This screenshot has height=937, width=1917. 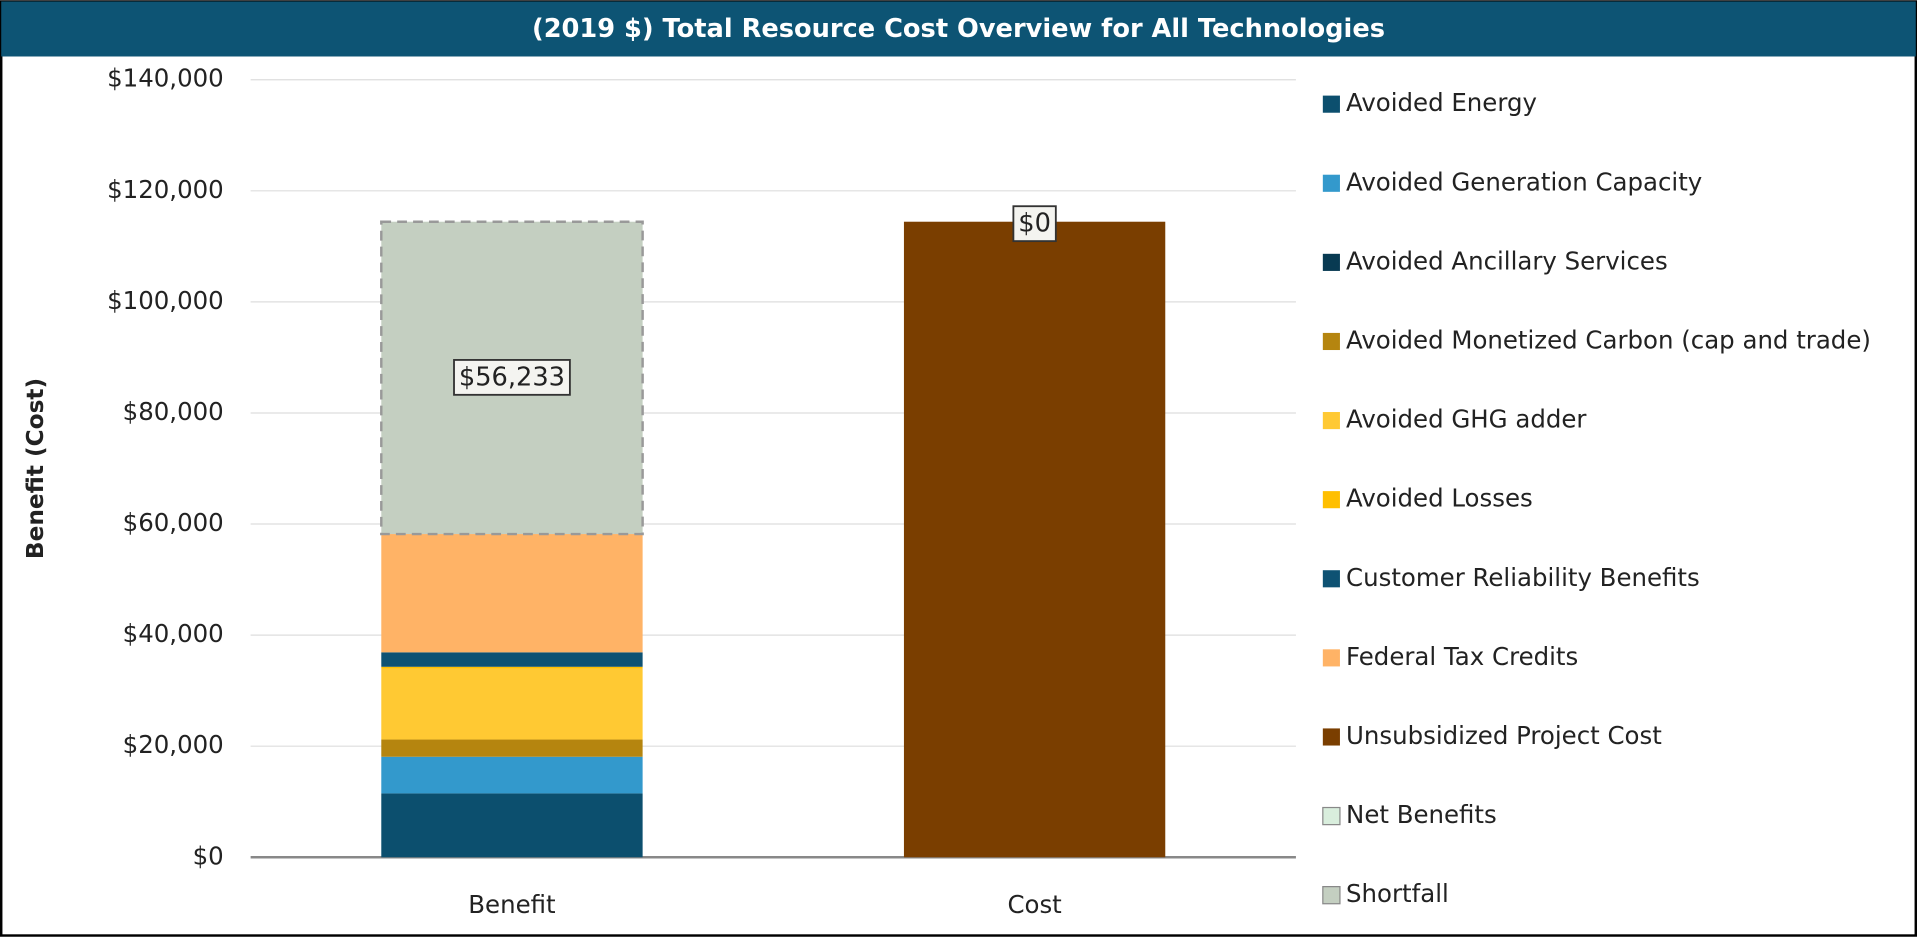 What do you see at coordinates (173, 411) in the screenshot?
I see `y-tick-label: $80,000` at bounding box center [173, 411].